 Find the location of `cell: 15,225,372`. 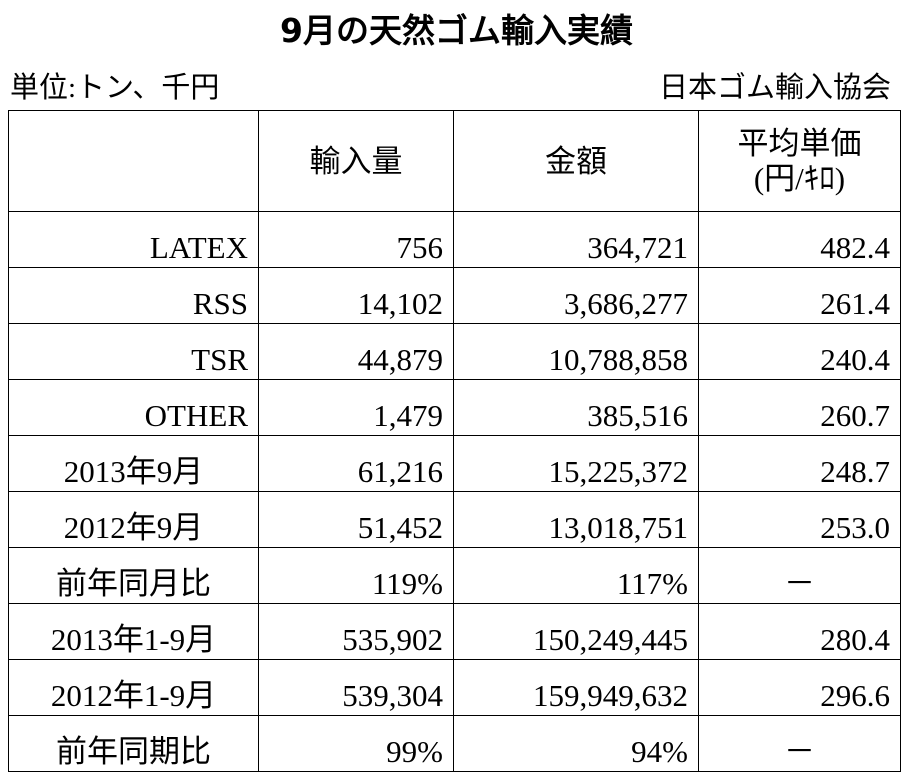

cell: 15,225,372 is located at coordinates (576, 463).